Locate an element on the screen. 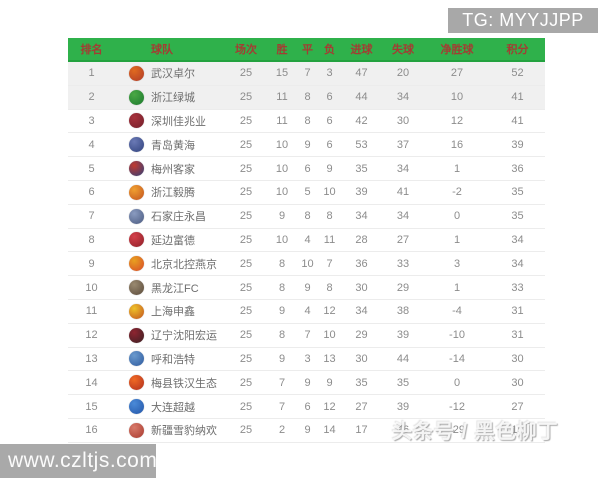 This screenshot has height=480, width=600. team-name: 呼和浩特 is located at coordinates (173, 359).